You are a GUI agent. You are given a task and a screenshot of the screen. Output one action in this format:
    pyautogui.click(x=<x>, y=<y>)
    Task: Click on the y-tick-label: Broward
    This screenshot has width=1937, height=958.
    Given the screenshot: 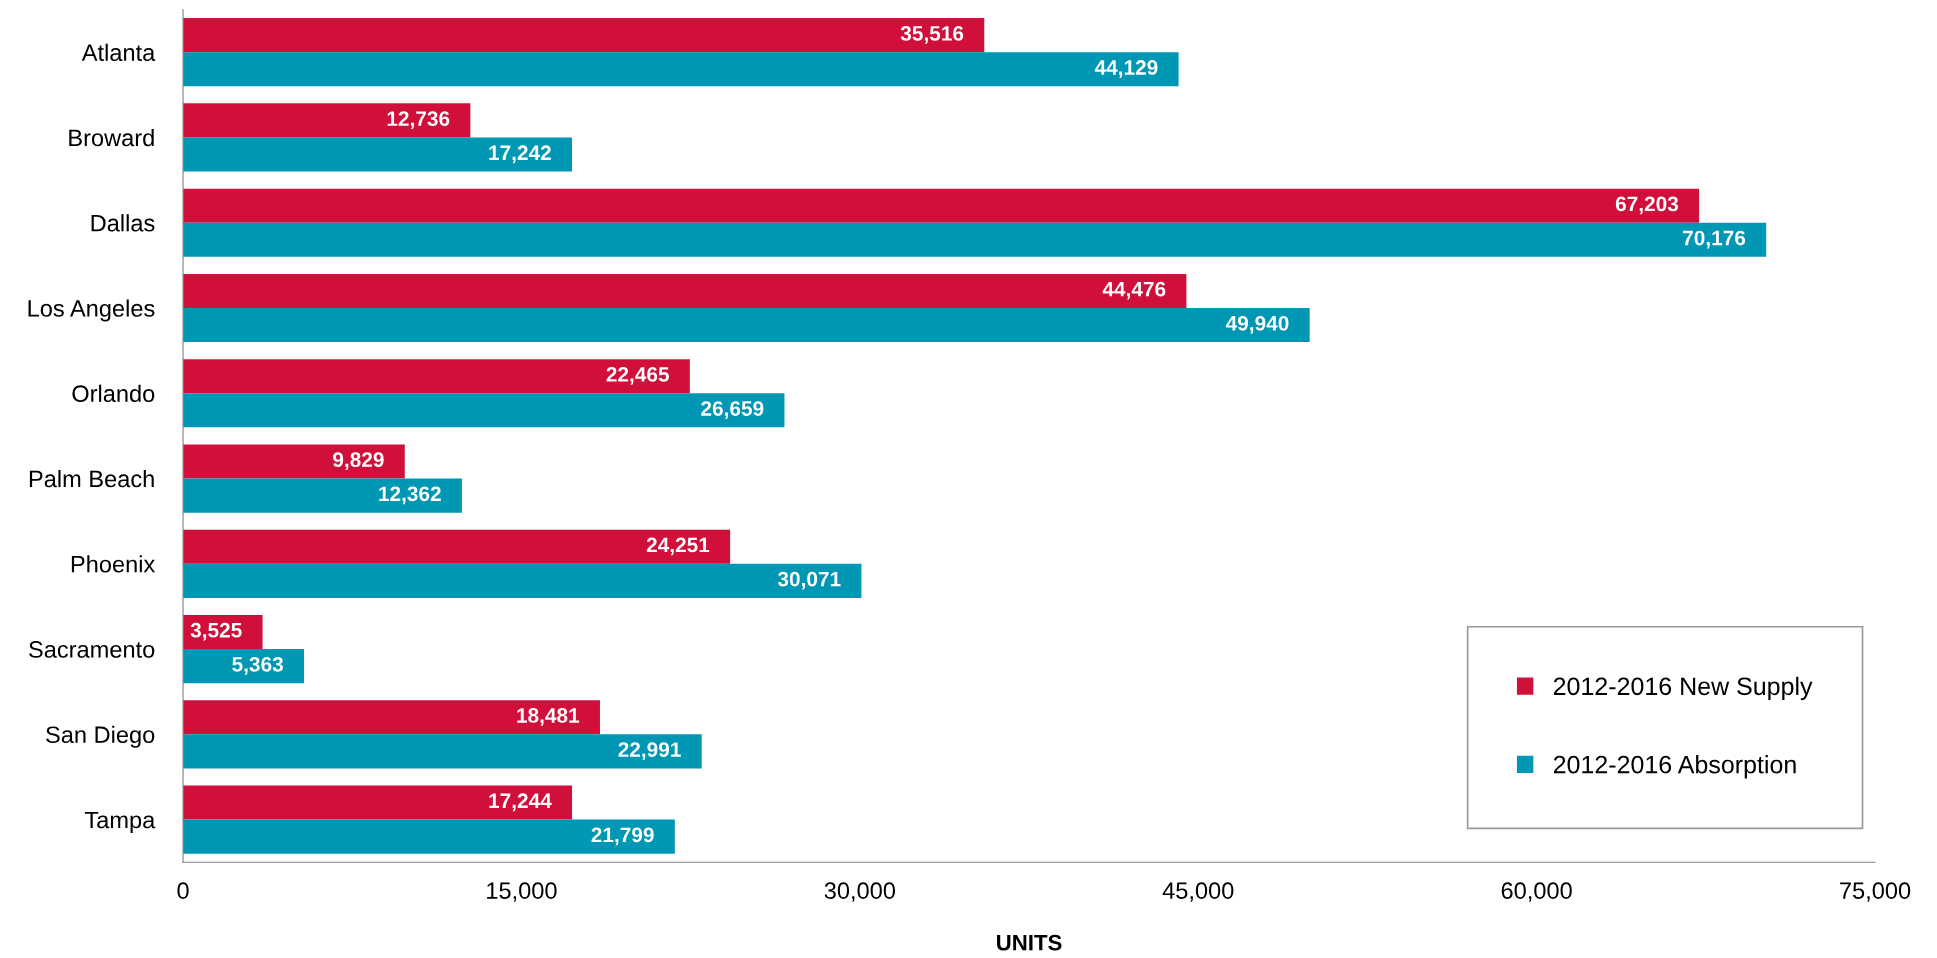 What is the action you would take?
    pyautogui.click(x=111, y=137)
    